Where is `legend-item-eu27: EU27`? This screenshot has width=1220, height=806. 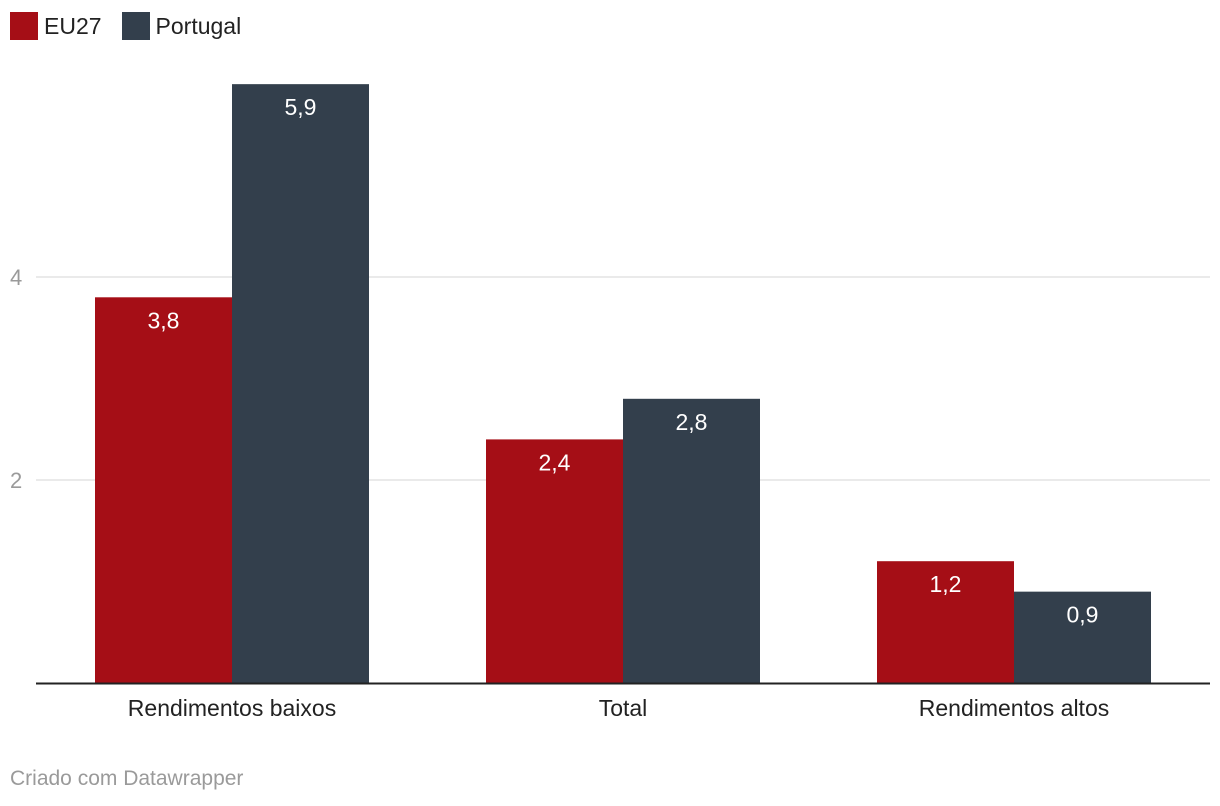 legend-item-eu27: EU27 is located at coordinates (56, 26).